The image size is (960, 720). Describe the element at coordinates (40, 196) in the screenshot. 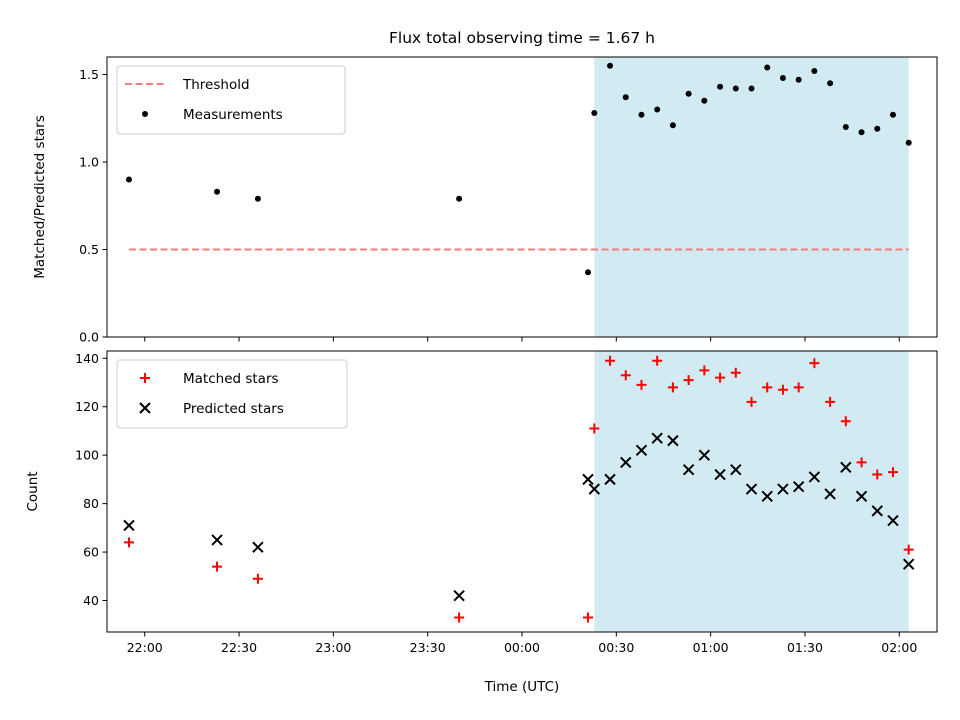

I see `y-axis-label: Matched/Predicted stars` at that location.